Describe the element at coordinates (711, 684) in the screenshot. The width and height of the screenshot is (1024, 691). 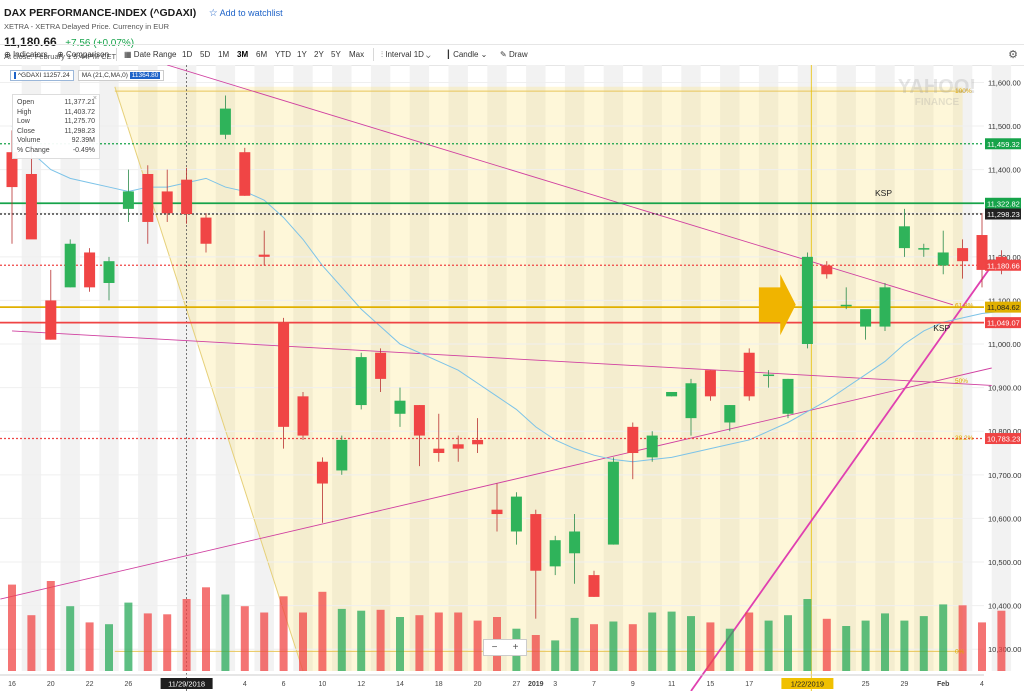
I see `x-tick-label: 15` at that location.